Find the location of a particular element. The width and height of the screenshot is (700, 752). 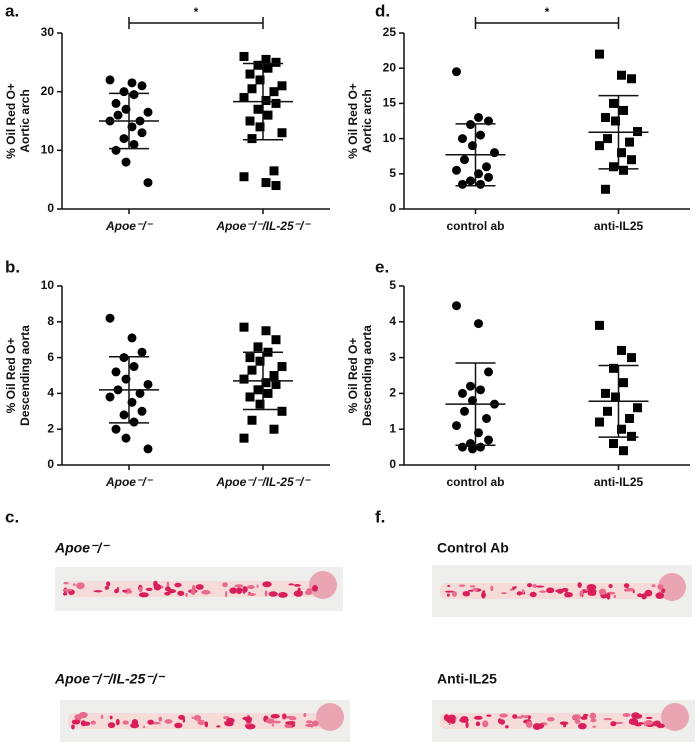

image-caption: Control Ab is located at coordinates (473, 548).